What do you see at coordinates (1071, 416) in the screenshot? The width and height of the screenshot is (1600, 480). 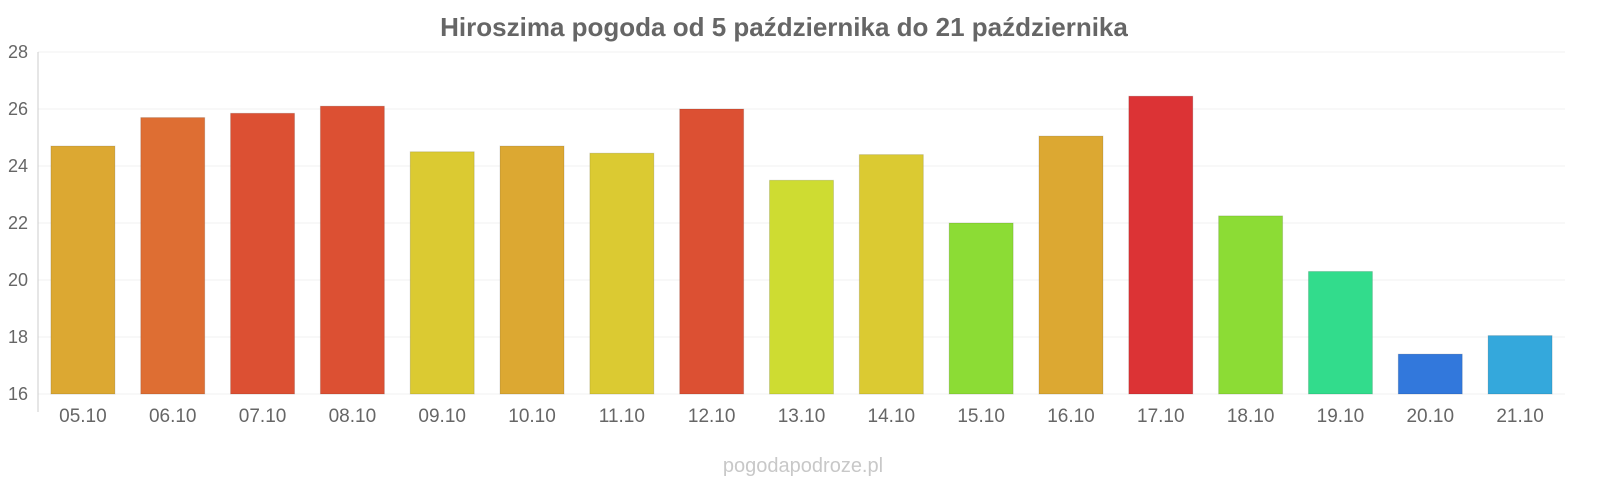 I see `x-tick-label: 16.10` at bounding box center [1071, 416].